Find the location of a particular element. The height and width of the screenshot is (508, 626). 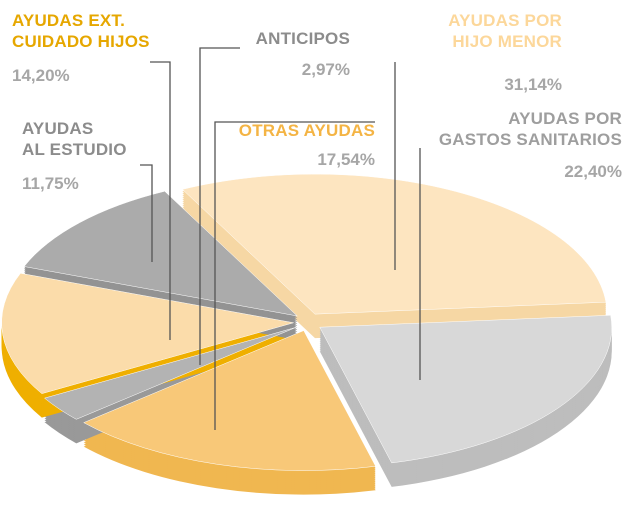

slice-value-label: 11,75% is located at coordinates (50, 183).